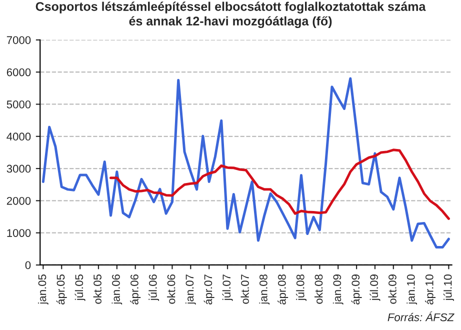 This screenshot has height=330, width=461. Describe the element at coordinates (97, 289) in the screenshot. I see `x-tick-label: okt.05` at that location.